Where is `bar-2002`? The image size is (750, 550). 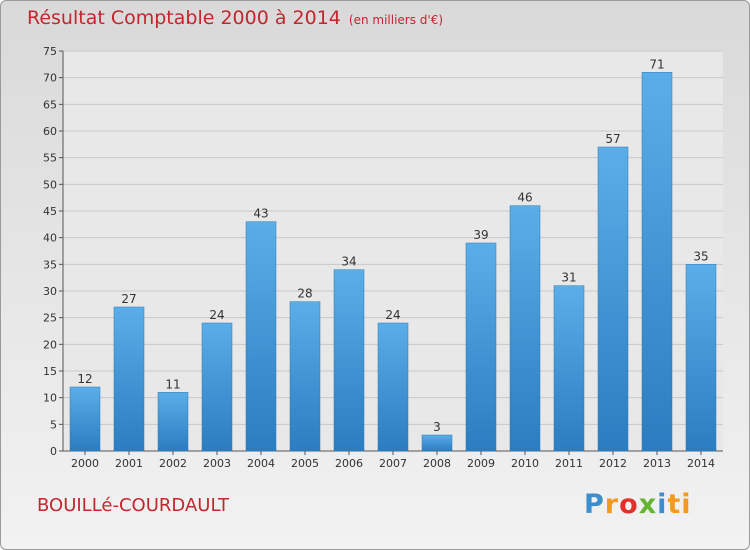
bar-2002 is located at coordinates (173, 422).